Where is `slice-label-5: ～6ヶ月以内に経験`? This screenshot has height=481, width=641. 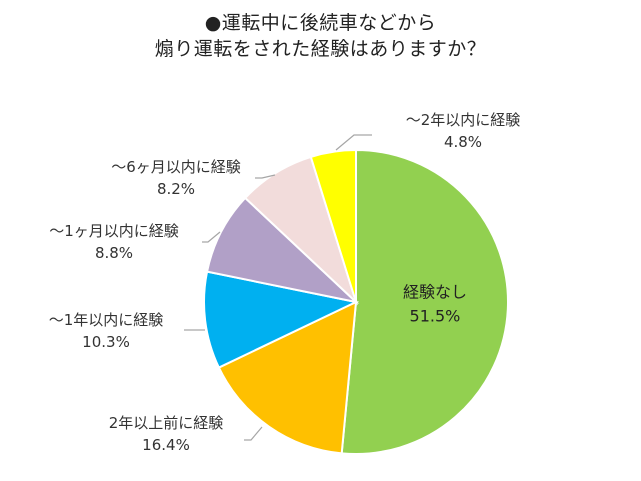 slice-label-5: ～6ヶ月以内に経験 is located at coordinates (176, 167).